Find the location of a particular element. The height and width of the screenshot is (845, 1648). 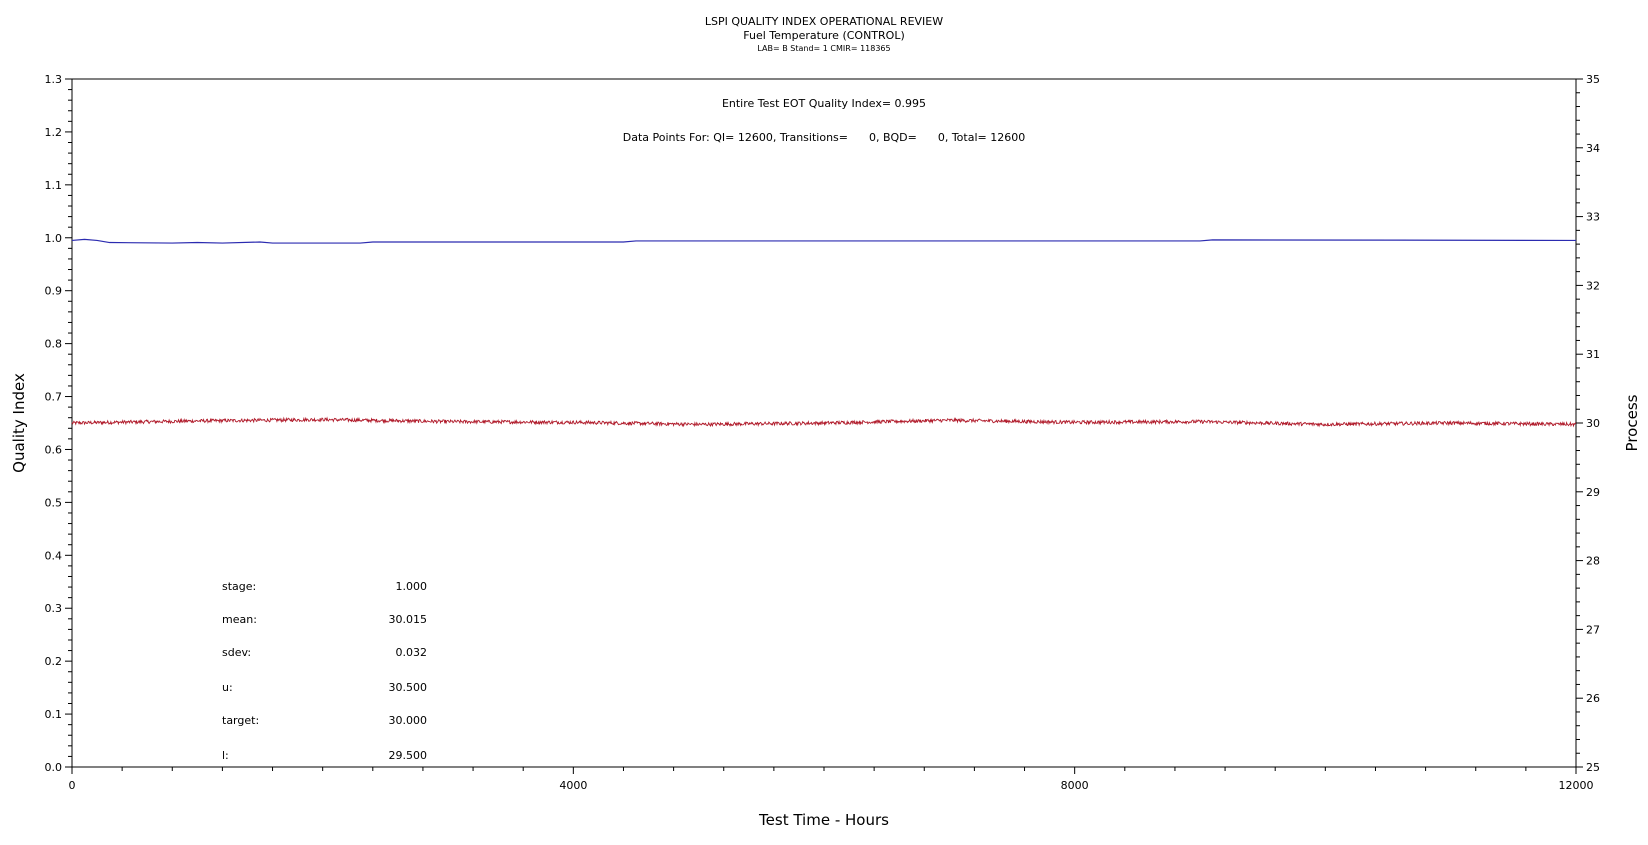

x-tick-label: 4000 is located at coordinates (573, 785).